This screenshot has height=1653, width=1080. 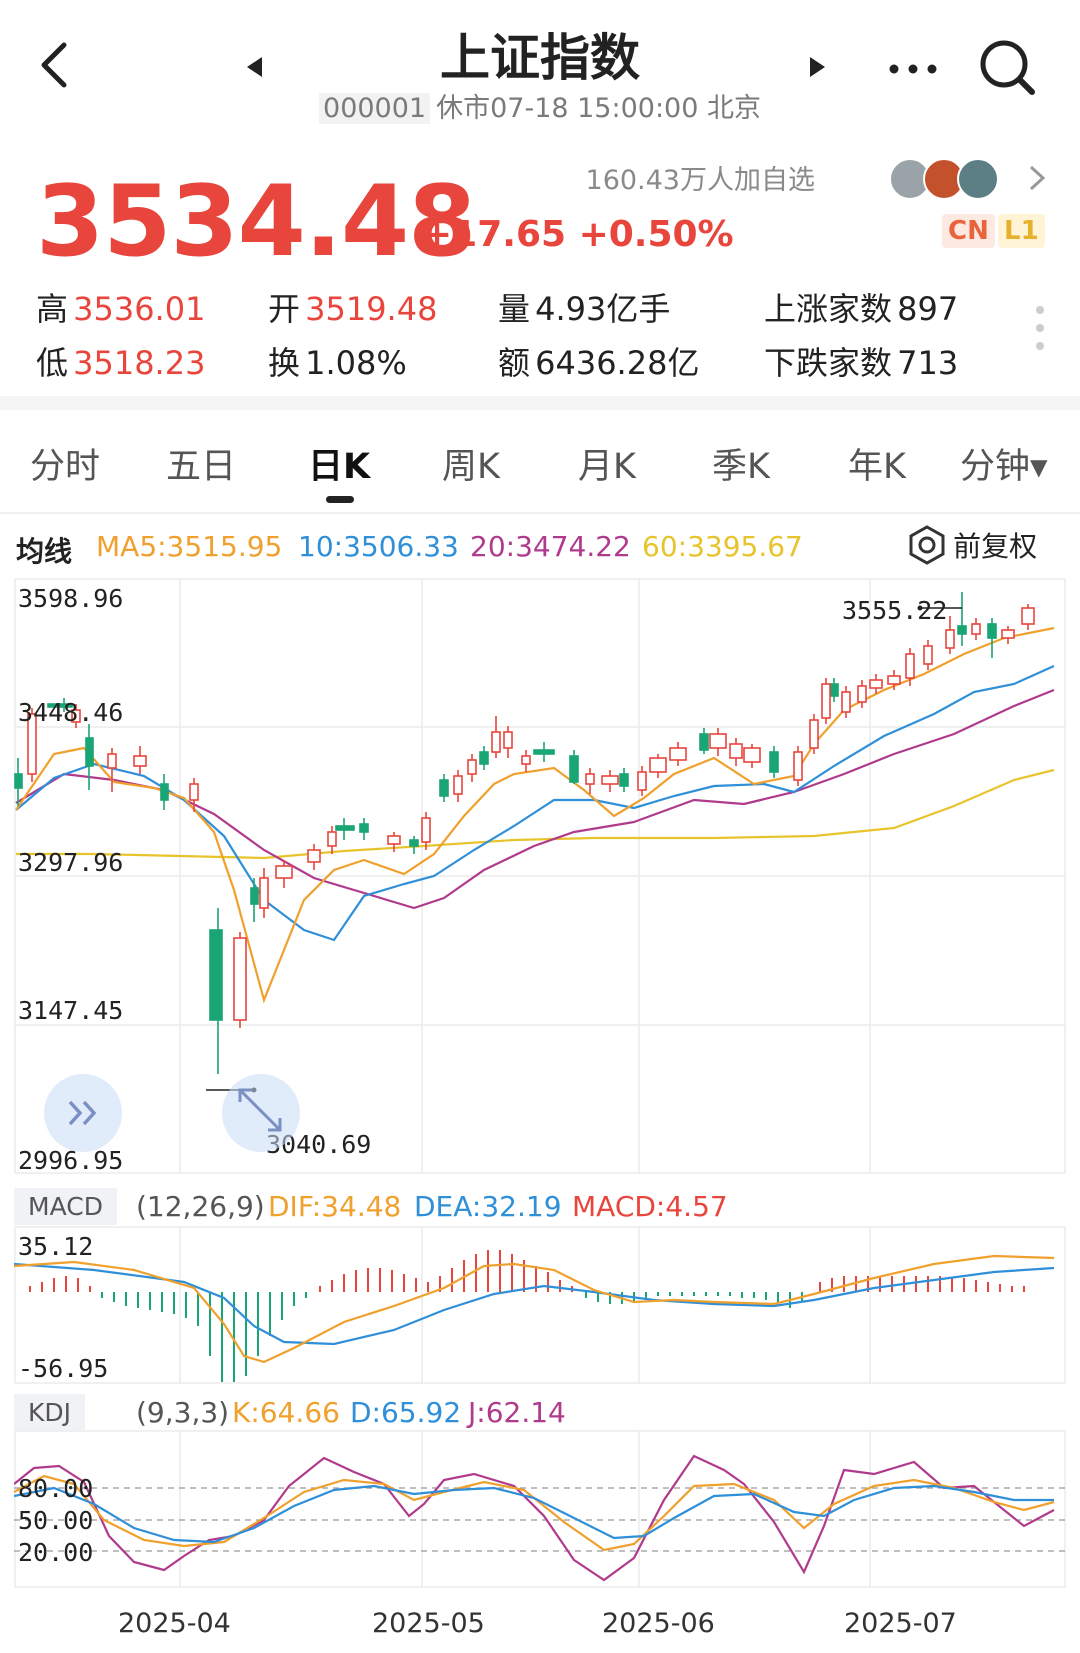 What do you see at coordinates (121, 363) in the screenshot?
I see `stat-low: 低 3518.23` at bounding box center [121, 363].